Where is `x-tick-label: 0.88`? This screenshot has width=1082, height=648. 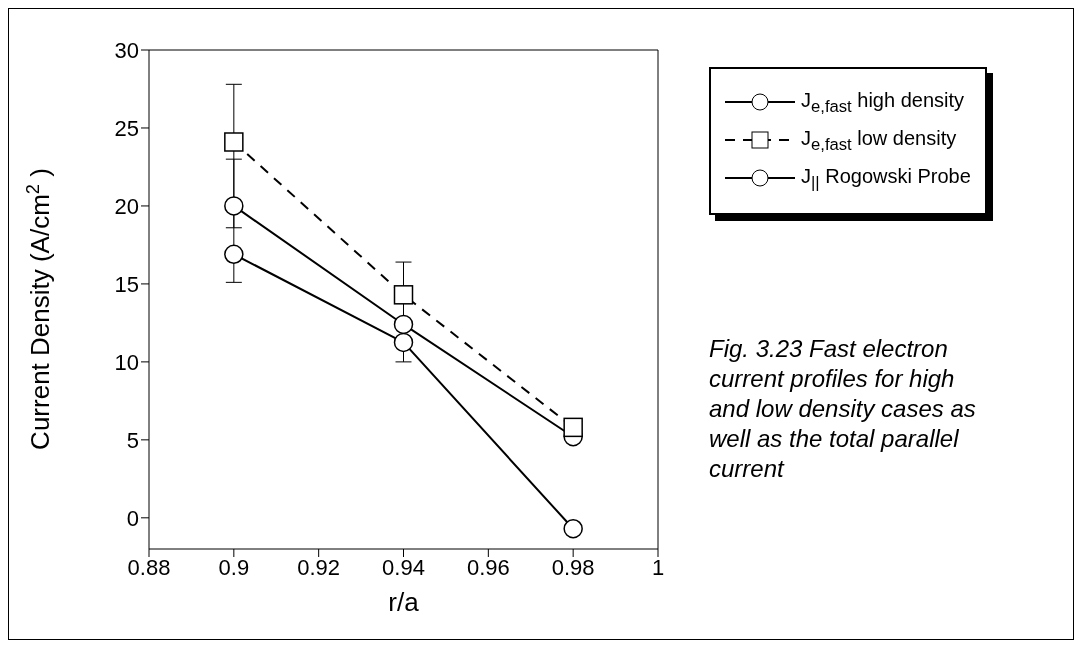
x-tick-label: 0.88 is located at coordinates (149, 567).